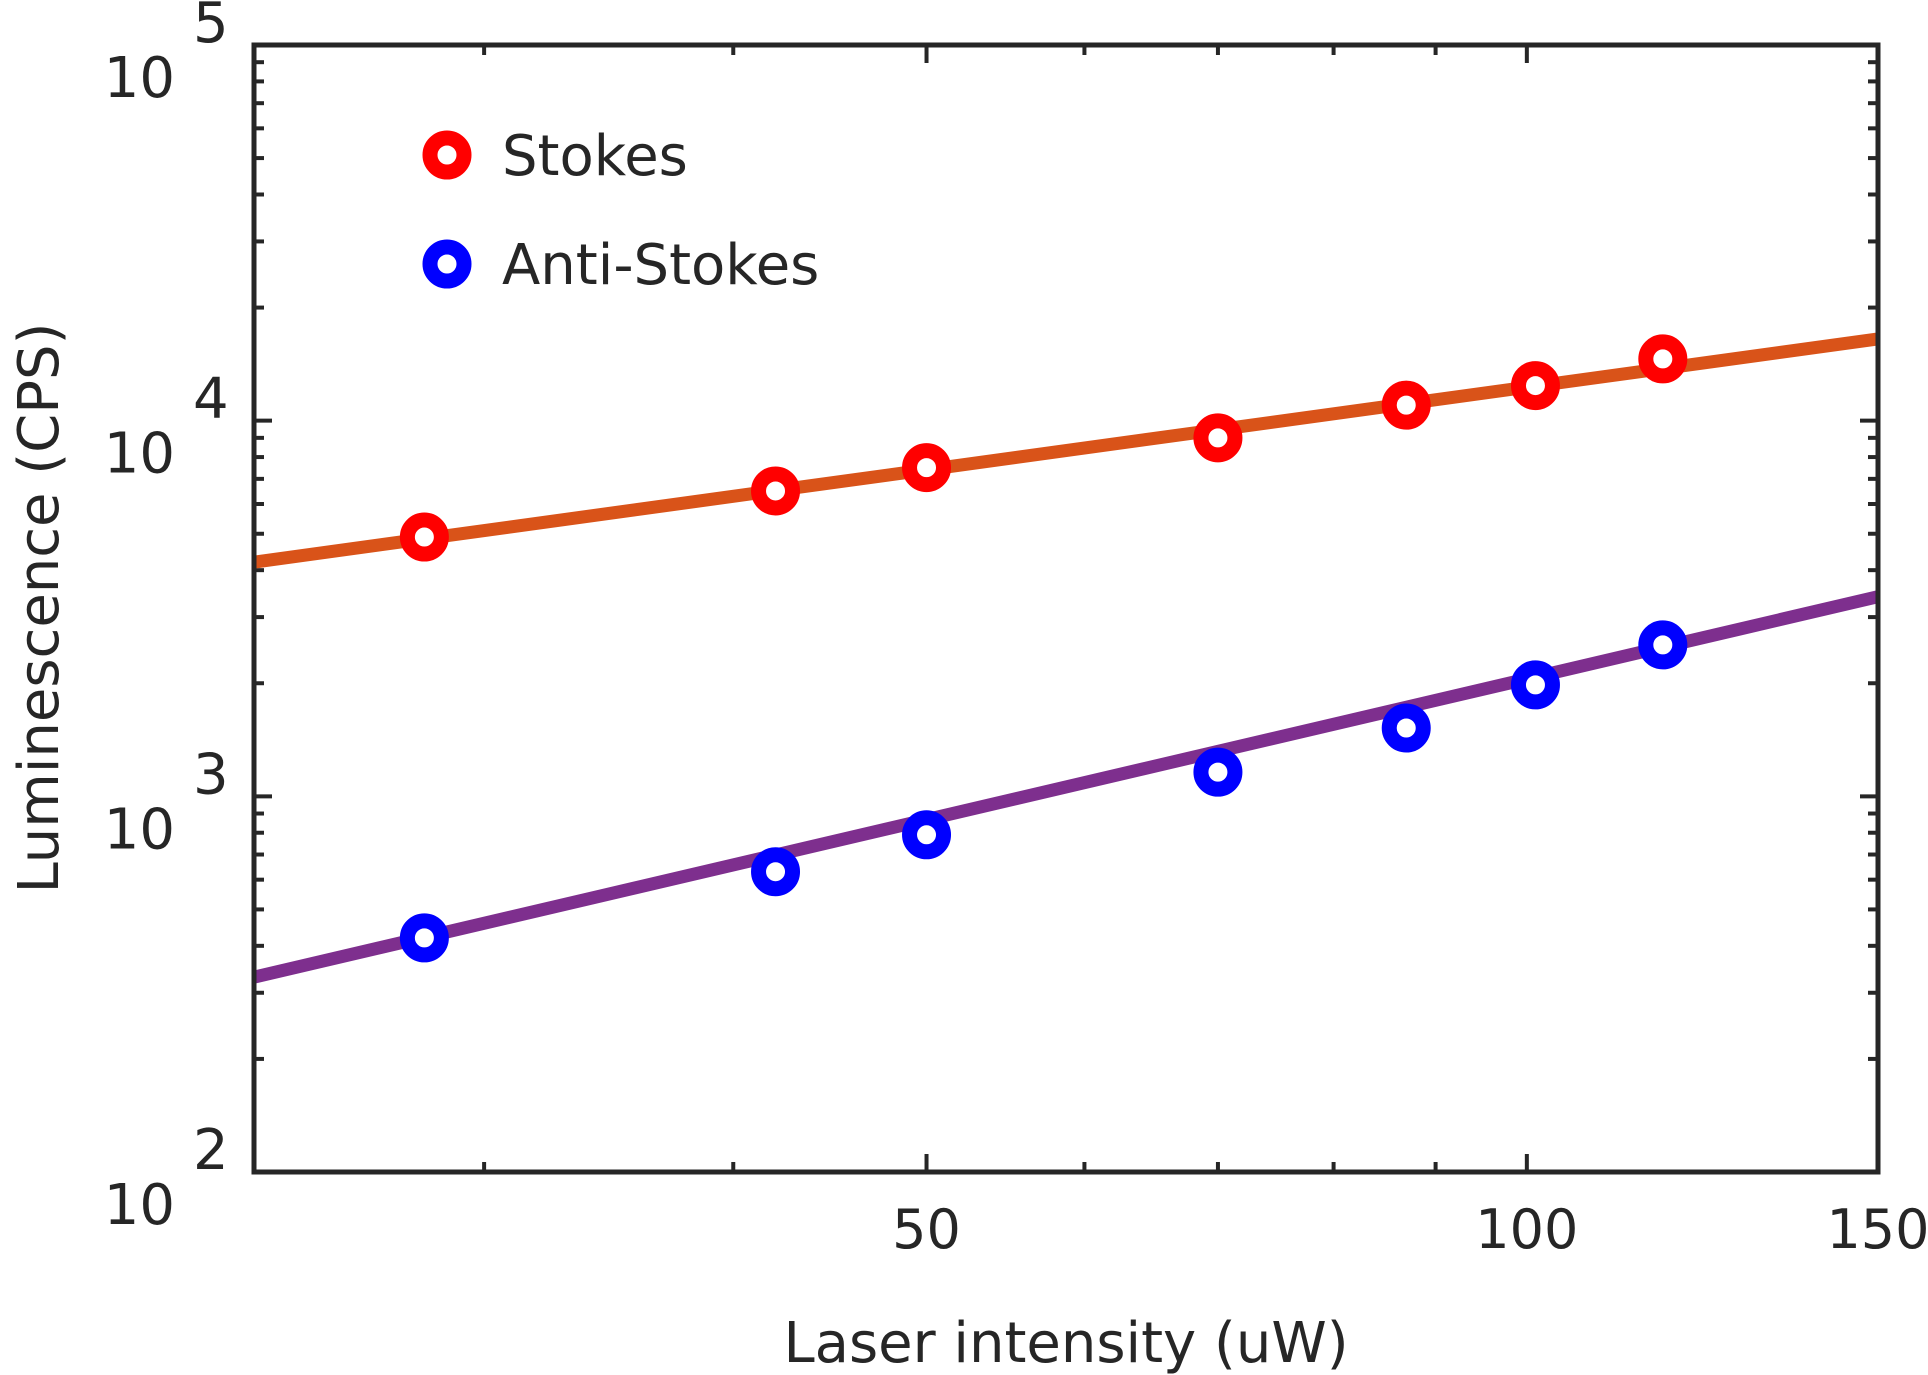  What do you see at coordinates (926, 1229) in the screenshot?
I see `x-tick-label: 50` at bounding box center [926, 1229].